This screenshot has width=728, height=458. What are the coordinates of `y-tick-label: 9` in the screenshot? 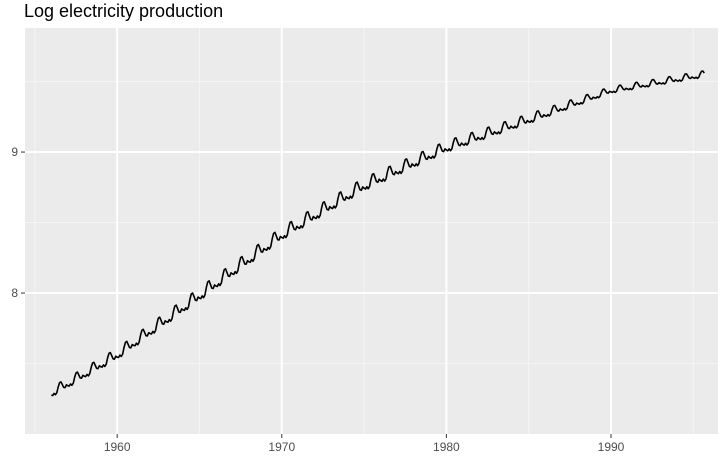 It's located at (14, 152).